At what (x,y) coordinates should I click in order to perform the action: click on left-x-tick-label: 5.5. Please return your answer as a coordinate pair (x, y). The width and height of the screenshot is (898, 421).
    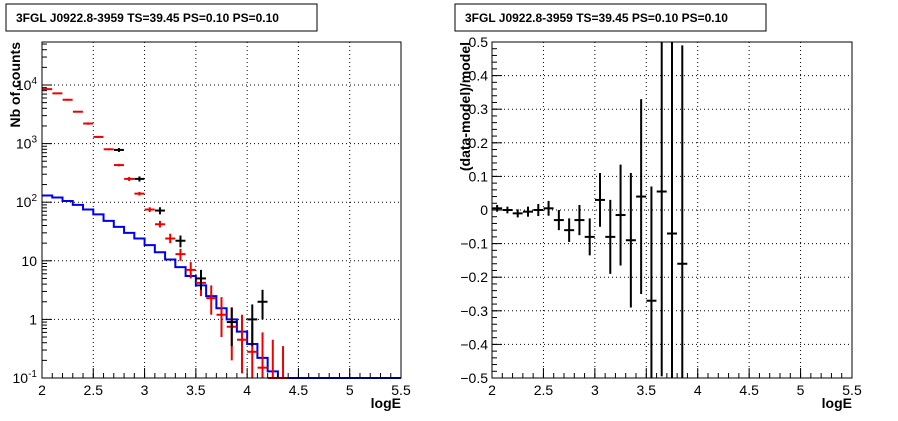
    Looking at the image, I should click on (401, 390).